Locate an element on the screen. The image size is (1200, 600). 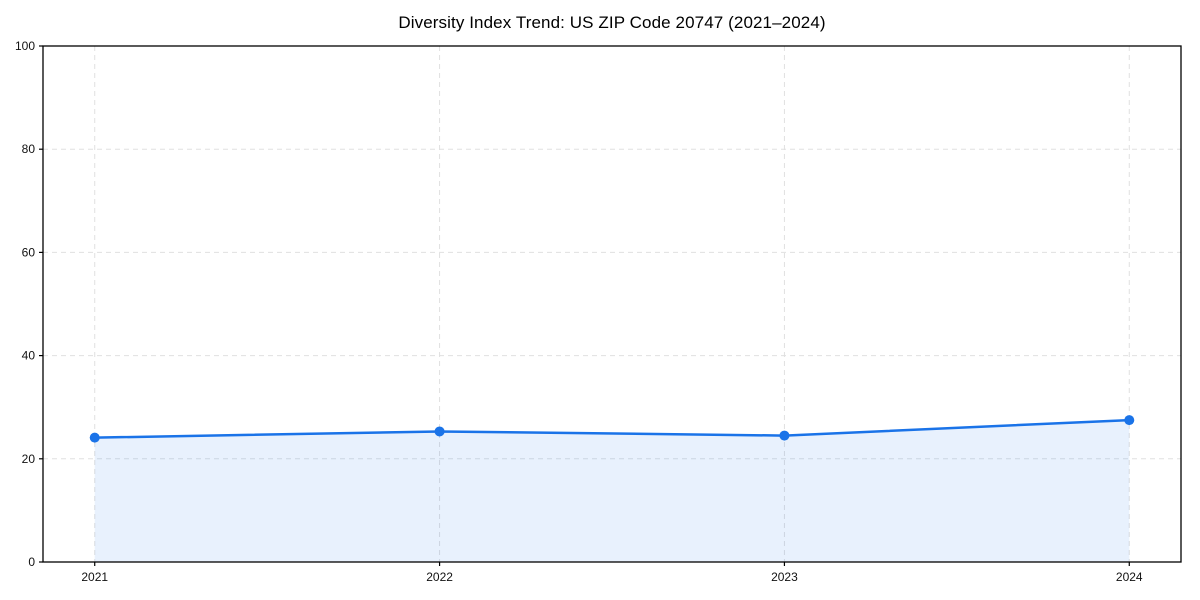
y-tick-label: 20 is located at coordinates (29, 459).